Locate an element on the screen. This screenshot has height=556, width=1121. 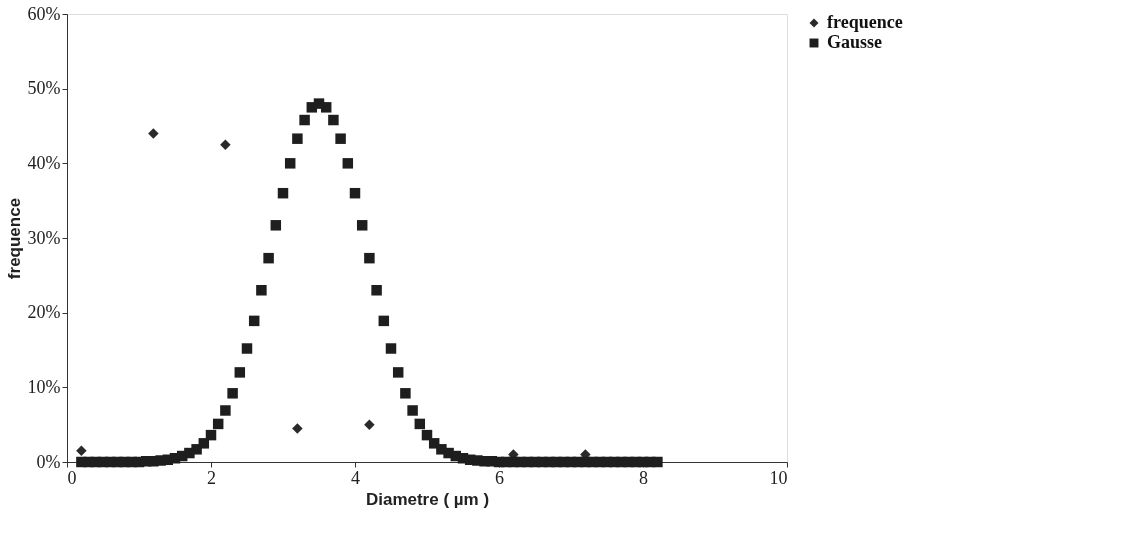
legend-label: Gausse is located at coordinates (855, 42).